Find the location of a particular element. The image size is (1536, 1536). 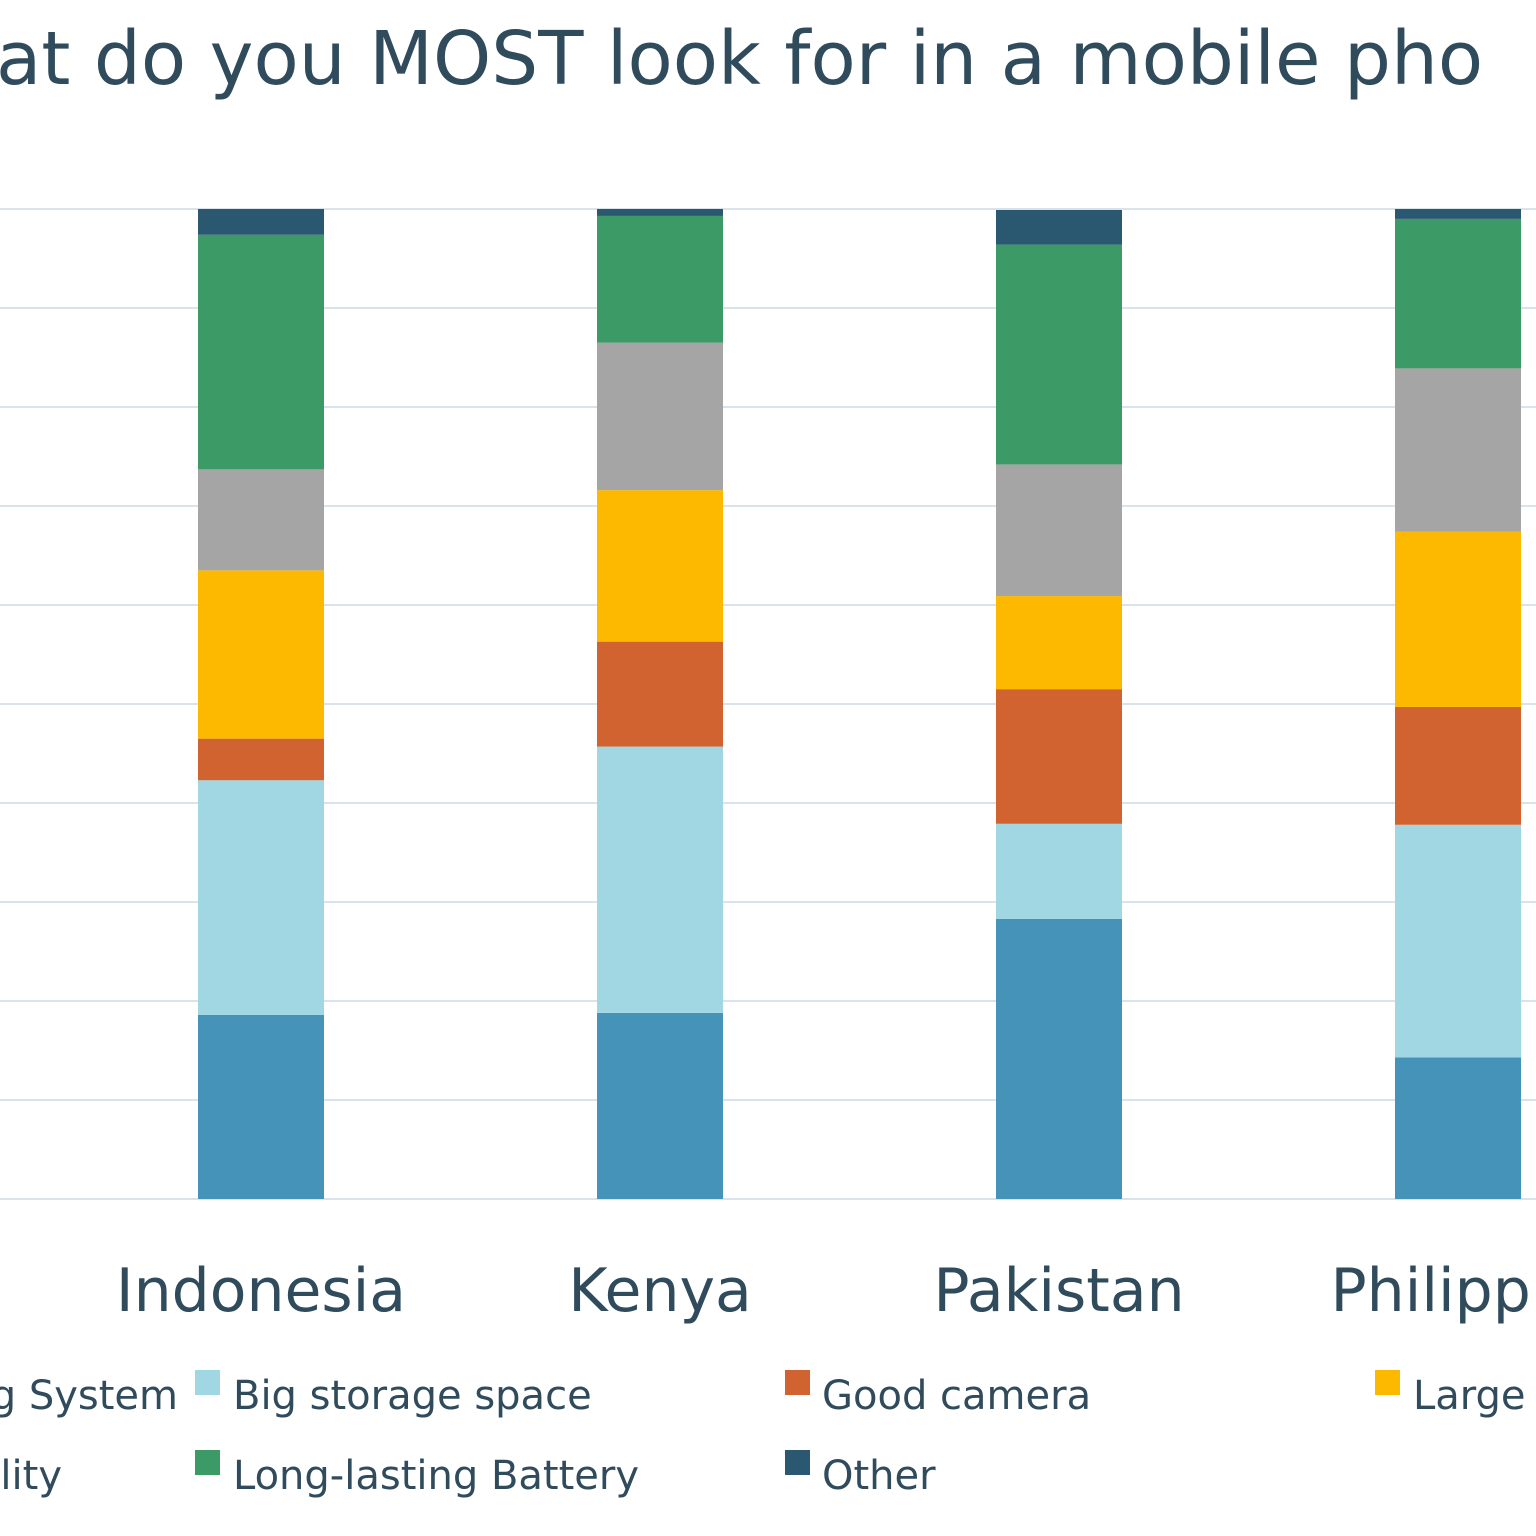

legend-label: Big storage space is located at coordinates (412, 1396).